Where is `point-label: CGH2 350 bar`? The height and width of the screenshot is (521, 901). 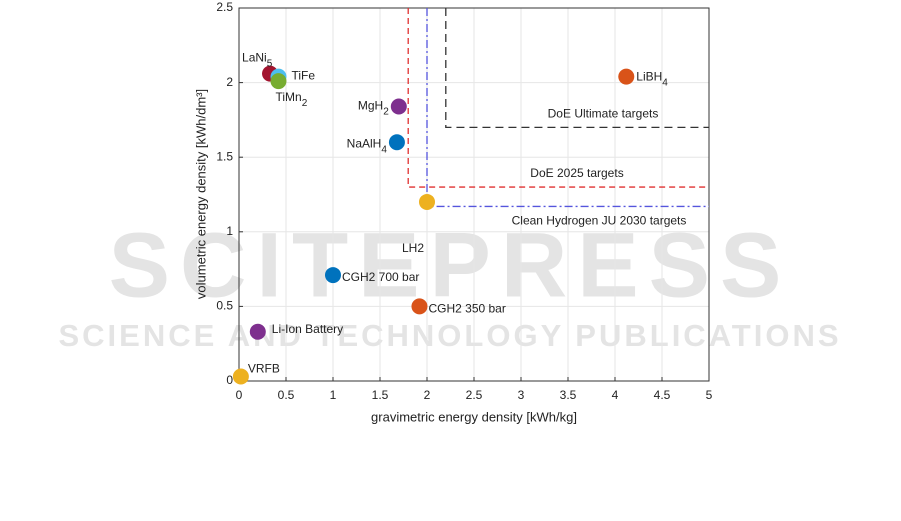 point-label: CGH2 350 bar is located at coordinates (466, 309).